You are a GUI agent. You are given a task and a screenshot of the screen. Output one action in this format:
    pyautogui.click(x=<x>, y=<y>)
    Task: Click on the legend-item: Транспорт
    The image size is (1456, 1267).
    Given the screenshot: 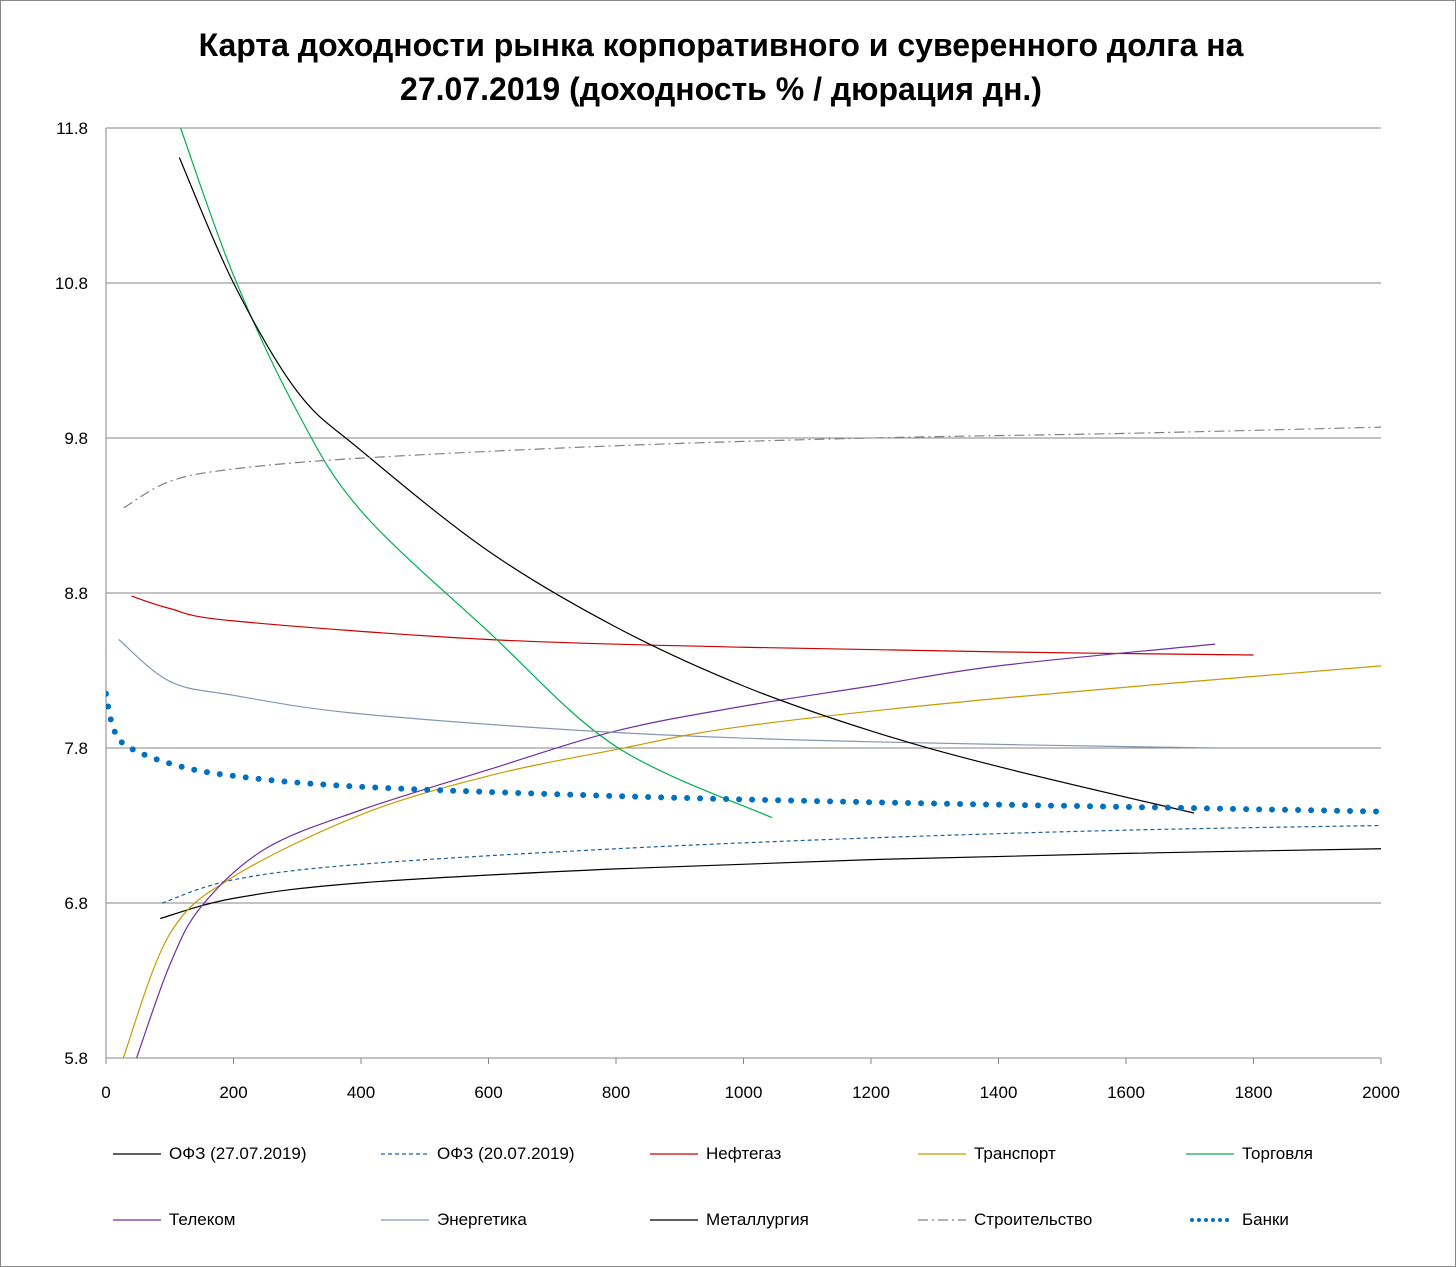 What is the action you would take?
    pyautogui.click(x=986, y=1154)
    